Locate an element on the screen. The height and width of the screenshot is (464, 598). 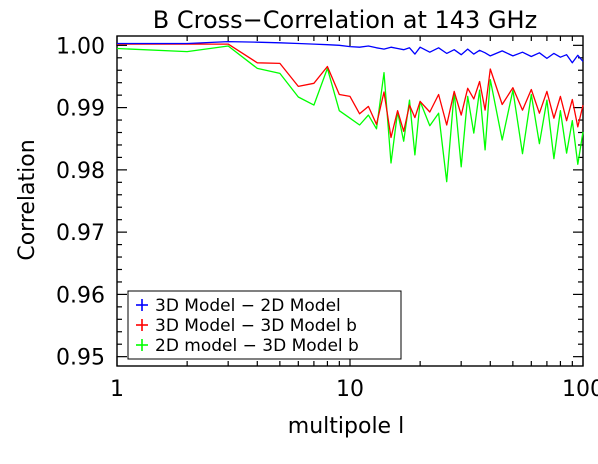
x-tick-label: 1 is located at coordinates (117, 389).